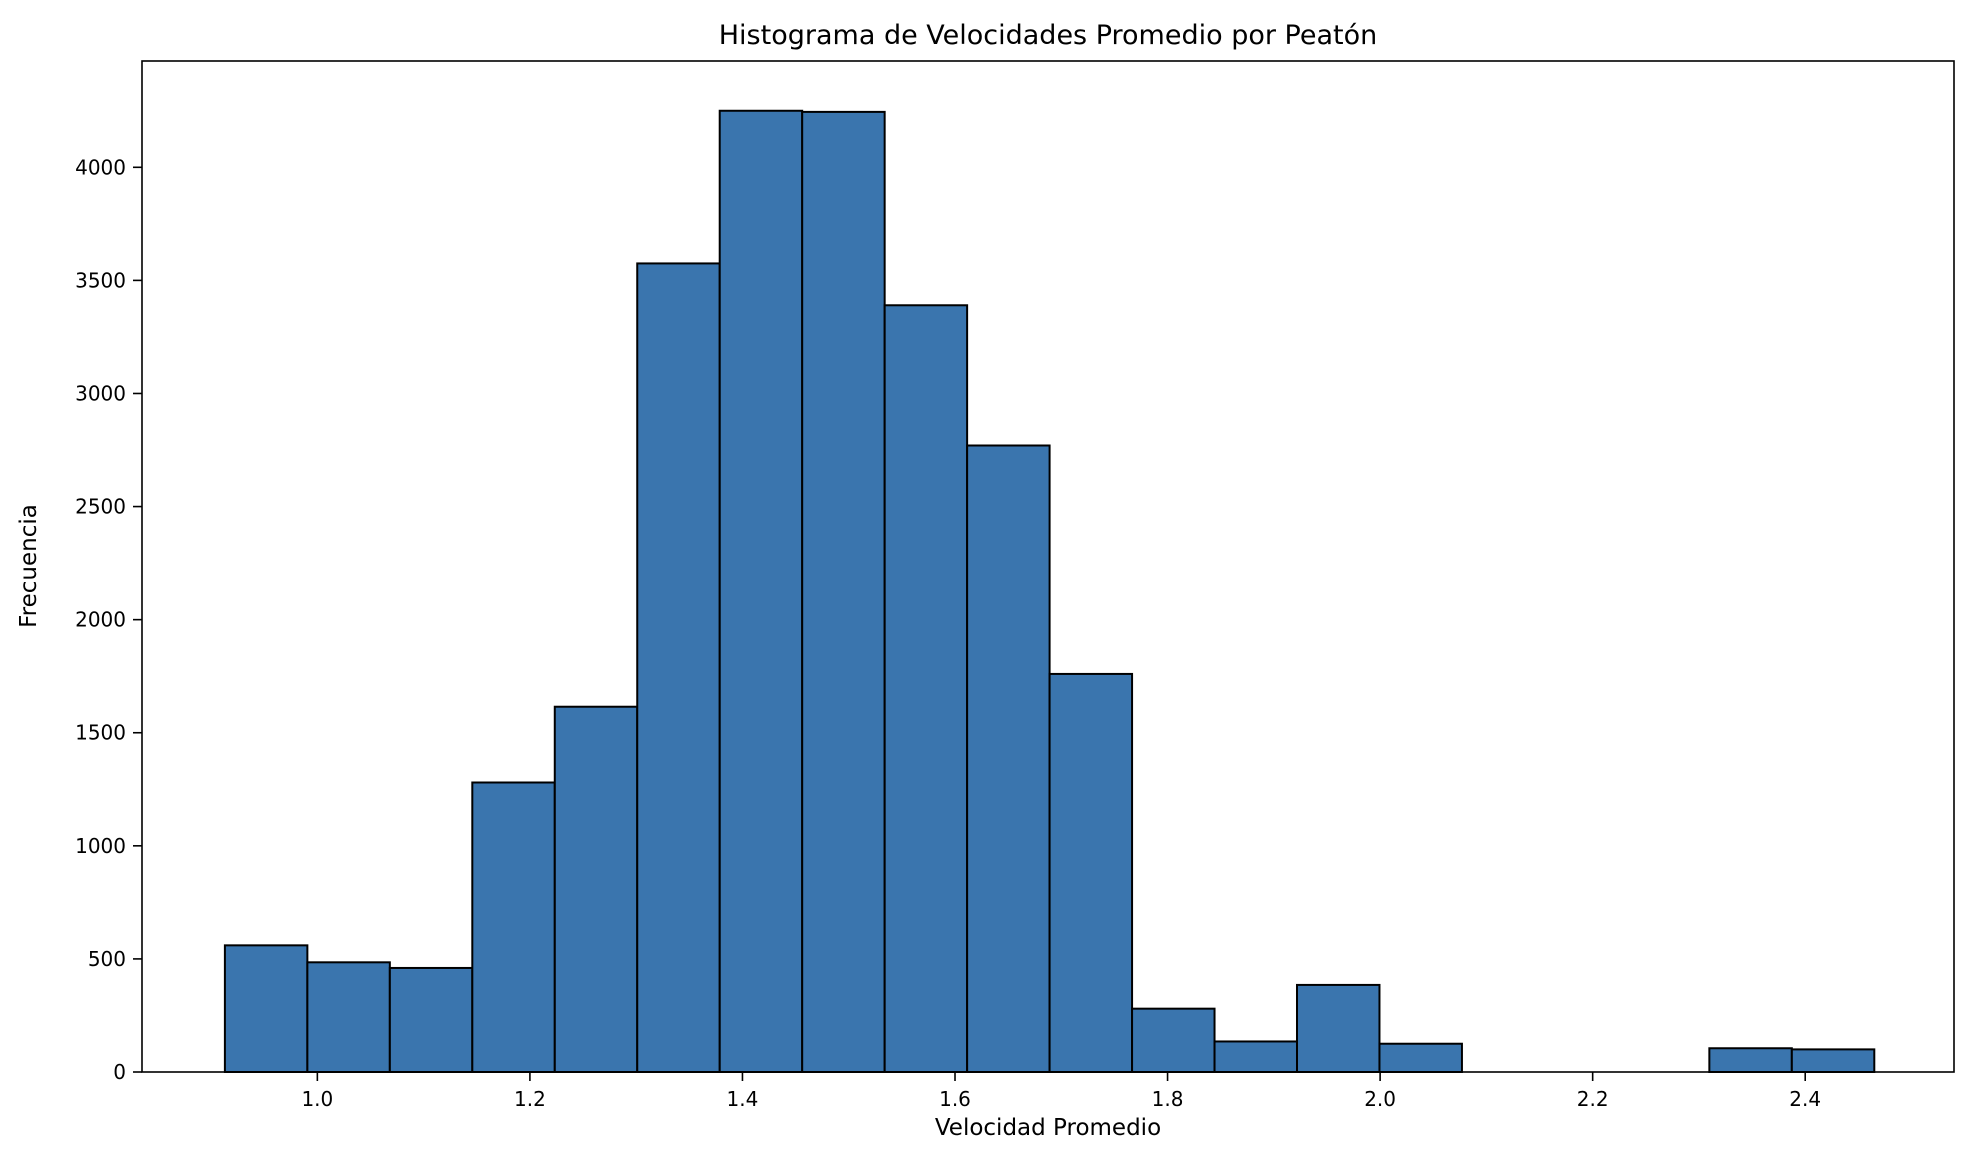 The width and height of the screenshot is (1967, 1168). I want to click on x-tick-label: 1.2, so click(530, 1099).